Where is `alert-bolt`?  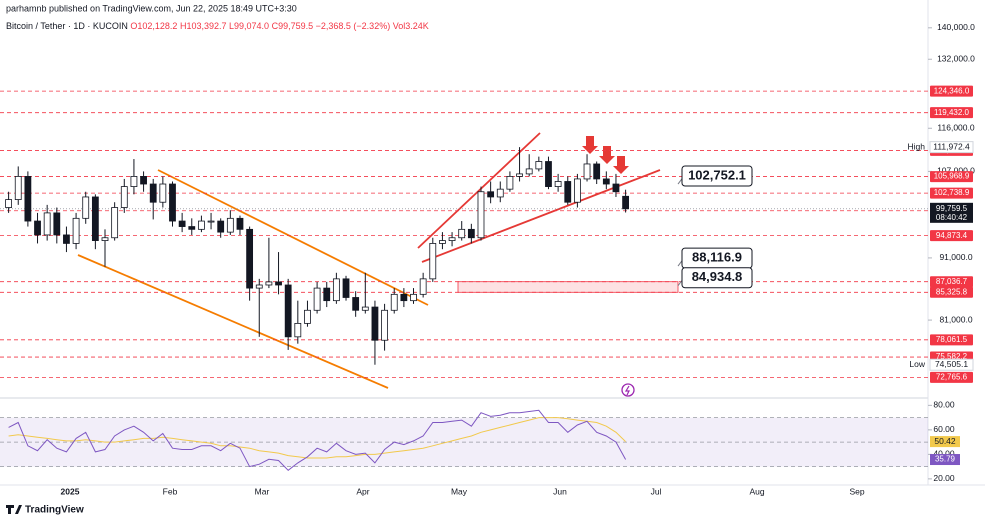
alert-bolt is located at coordinates (627, 390).